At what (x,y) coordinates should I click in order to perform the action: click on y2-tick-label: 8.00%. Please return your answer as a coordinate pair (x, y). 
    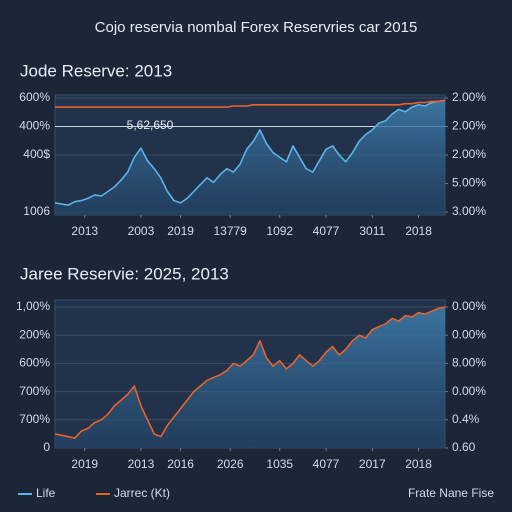
    Looking at the image, I should click on (469, 363).